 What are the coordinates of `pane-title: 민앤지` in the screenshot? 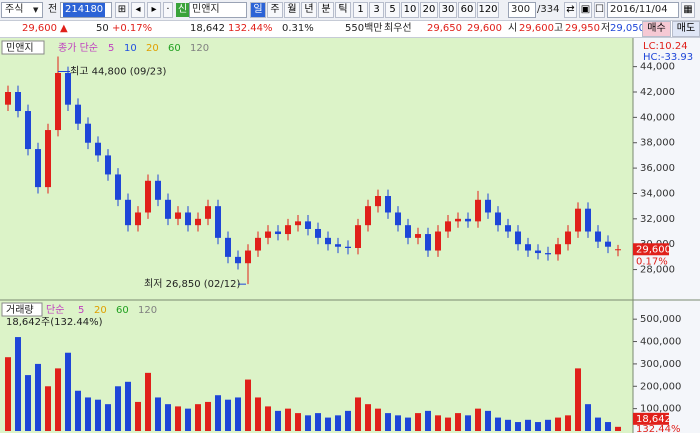 It's located at (20, 48).